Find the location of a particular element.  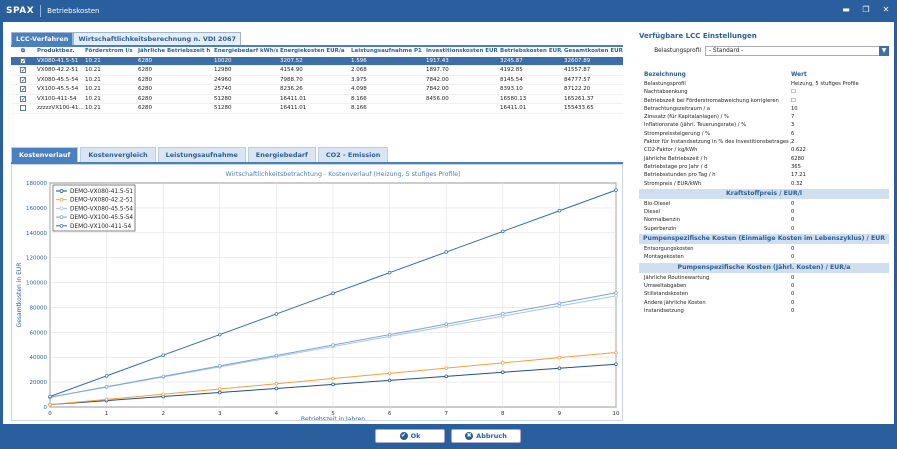

tab-kostenvergleich: Kostenvergleich is located at coordinates (118, 154).